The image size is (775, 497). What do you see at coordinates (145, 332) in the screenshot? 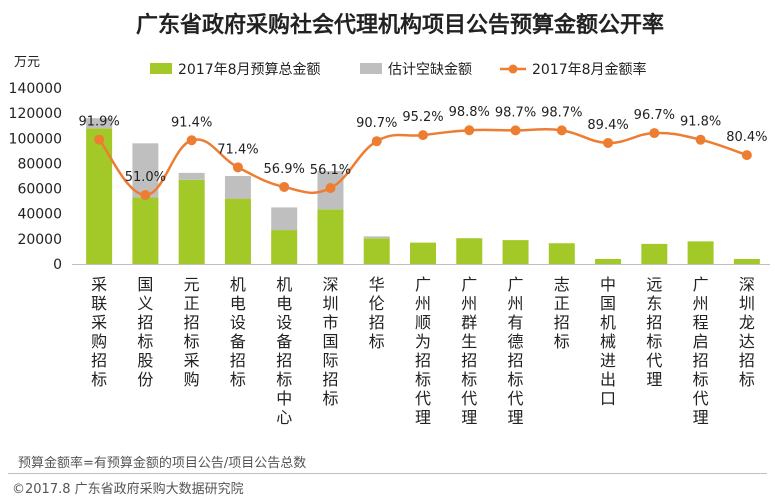
I see `x-tick-label: 国义招标股份` at bounding box center [145, 332].